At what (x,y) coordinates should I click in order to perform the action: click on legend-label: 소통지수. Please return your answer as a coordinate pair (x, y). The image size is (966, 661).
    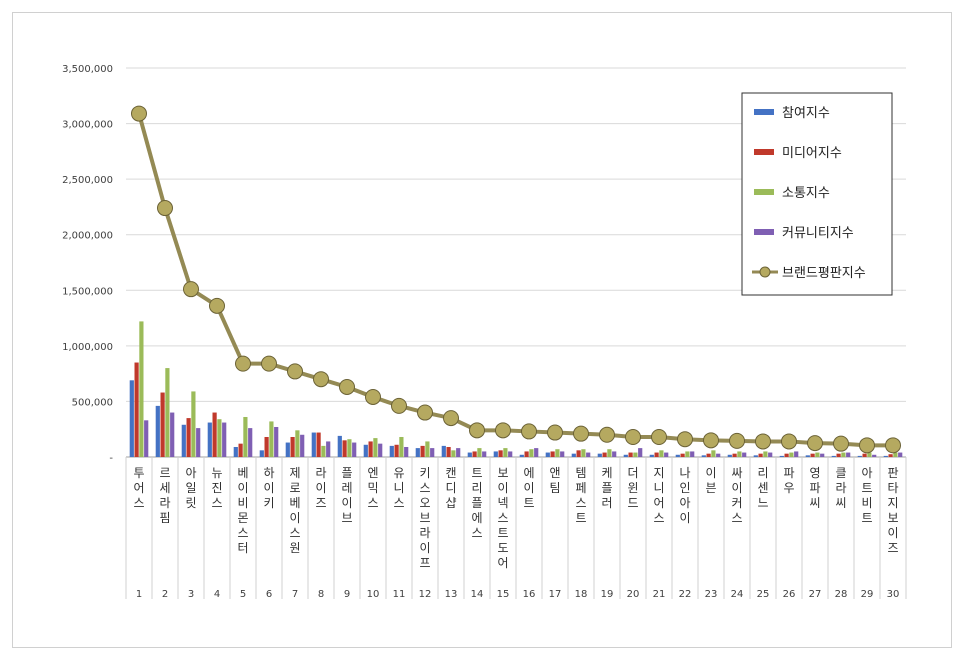
    Looking at the image, I should click on (806, 193).